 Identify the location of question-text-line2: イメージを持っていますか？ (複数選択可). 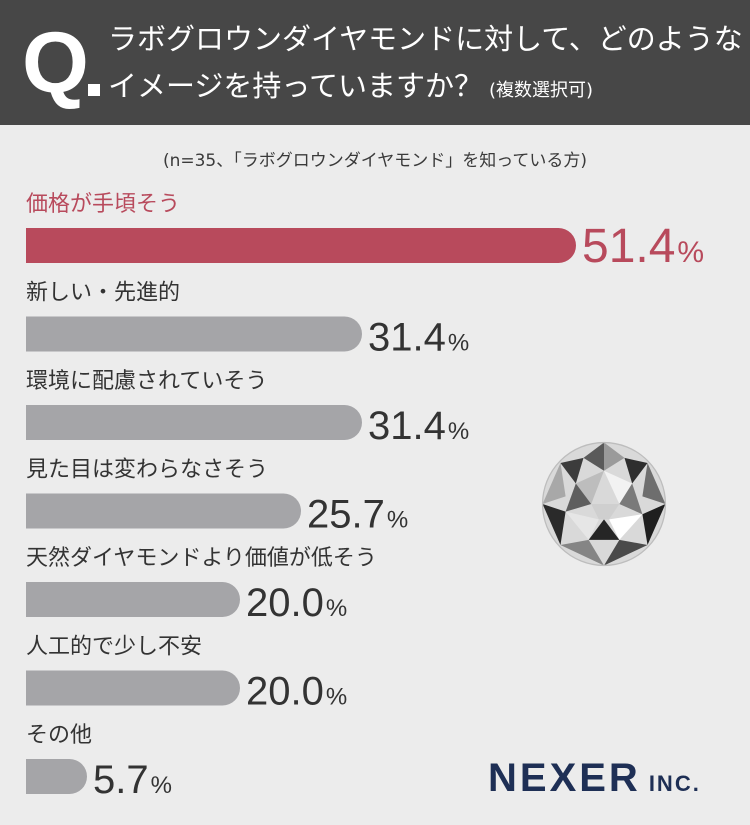
(350, 88).